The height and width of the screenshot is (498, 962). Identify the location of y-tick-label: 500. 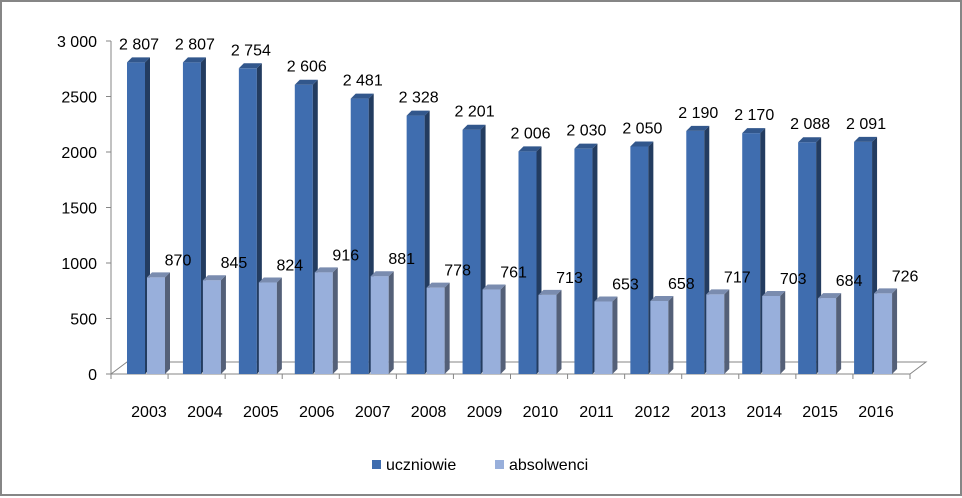
(83, 320).